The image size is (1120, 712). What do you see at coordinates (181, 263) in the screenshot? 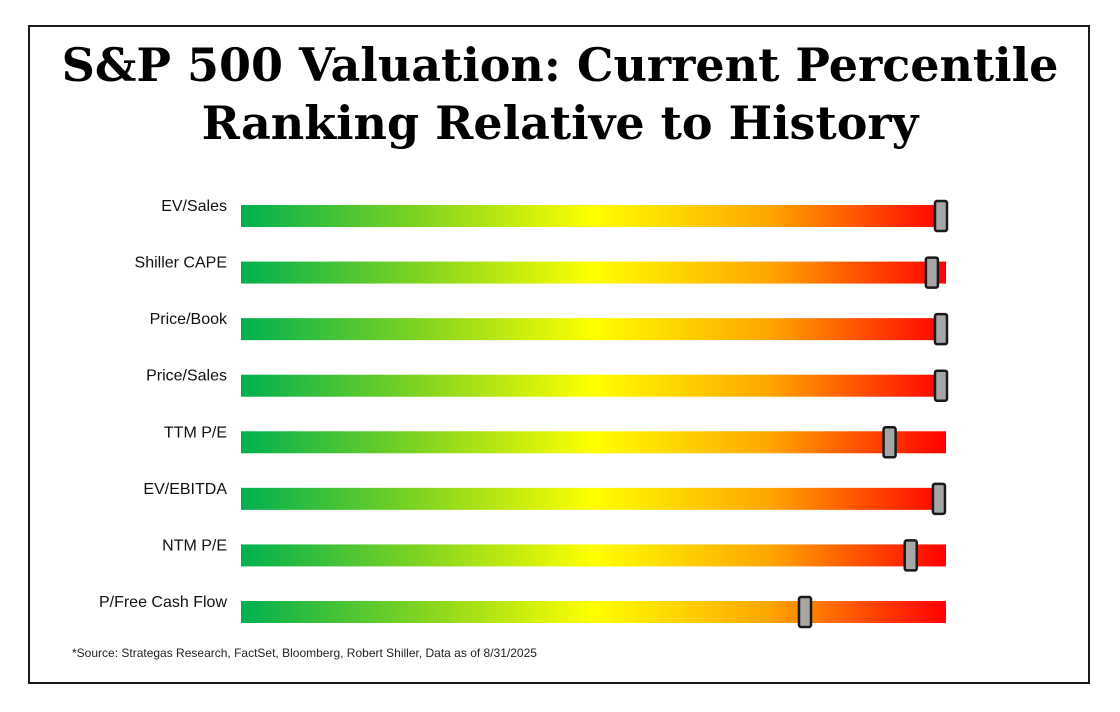
I see `category-label: Shiller CAPE` at bounding box center [181, 263].